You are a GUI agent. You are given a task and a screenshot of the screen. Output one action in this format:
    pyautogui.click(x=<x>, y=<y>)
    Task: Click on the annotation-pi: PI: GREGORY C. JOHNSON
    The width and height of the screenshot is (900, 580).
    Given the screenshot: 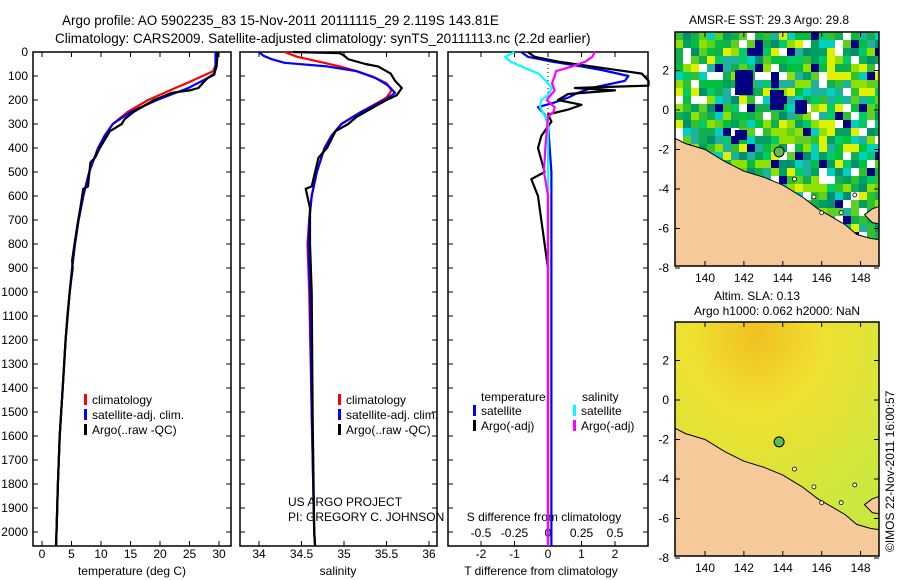 What is the action you would take?
    pyautogui.click(x=366, y=517)
    